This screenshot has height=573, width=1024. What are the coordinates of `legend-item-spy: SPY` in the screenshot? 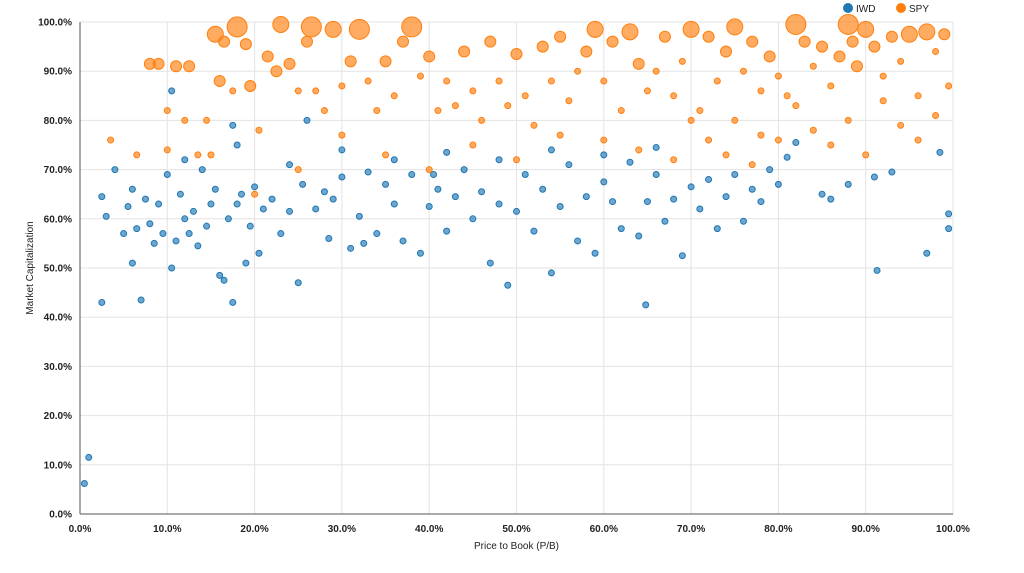 It's located at (912, 9).